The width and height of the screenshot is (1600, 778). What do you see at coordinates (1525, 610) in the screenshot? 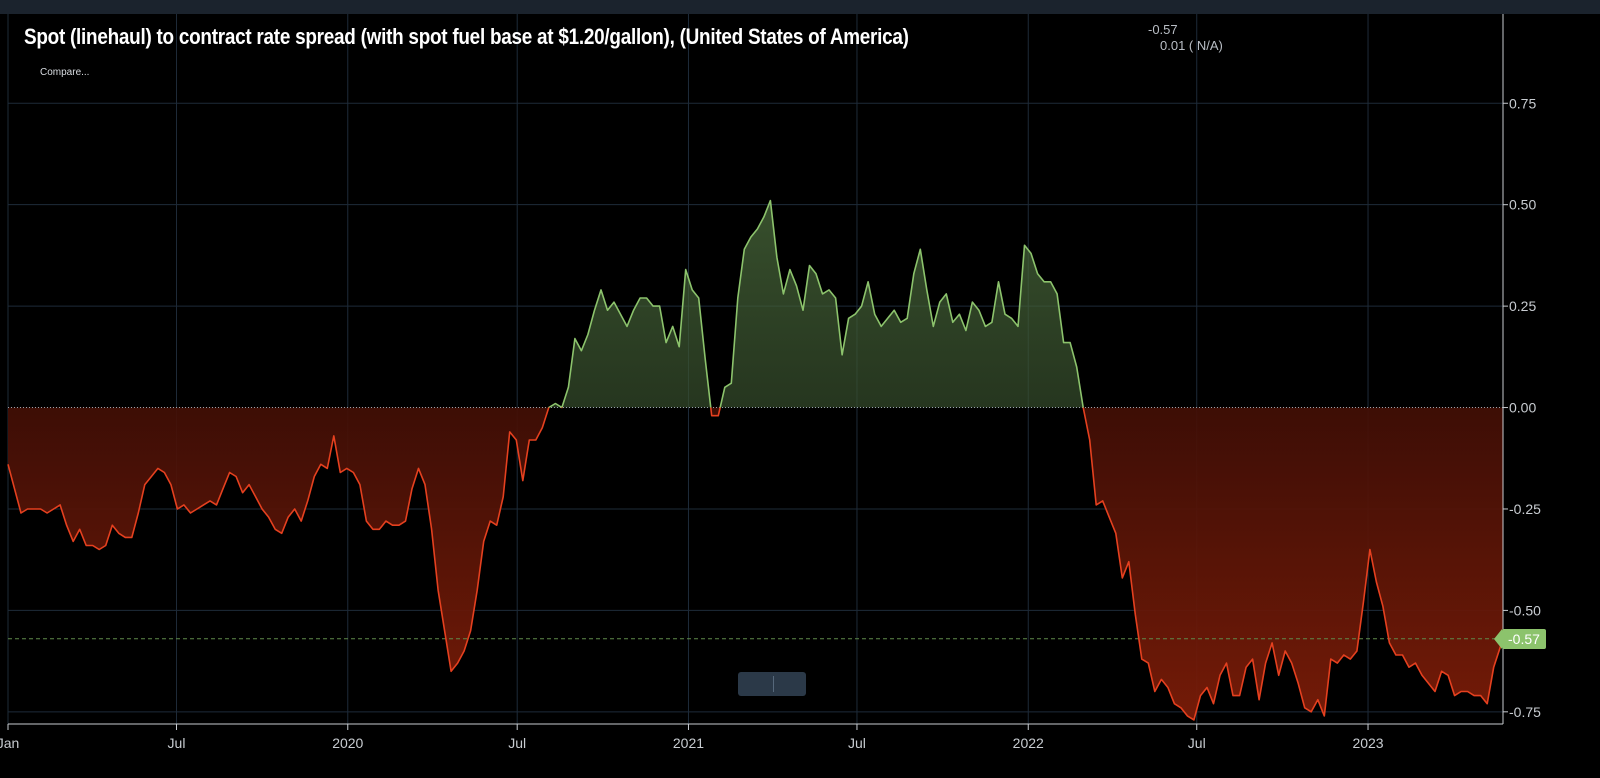
I see `y-tick-label: -0.50` at bounding box center [1525, 610].